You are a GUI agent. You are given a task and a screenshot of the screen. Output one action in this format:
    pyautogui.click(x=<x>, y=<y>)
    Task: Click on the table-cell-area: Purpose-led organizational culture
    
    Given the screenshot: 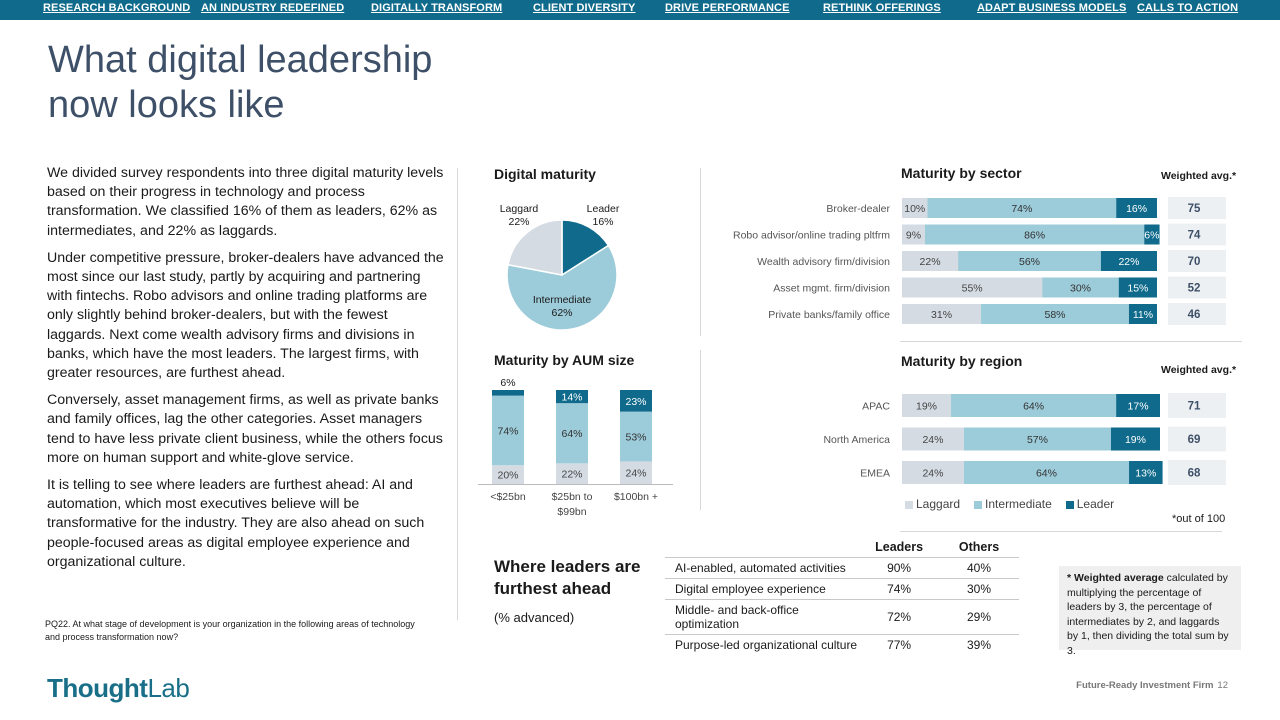 What is the action you would take?
    pyautogui.click(x=766, y=645)
    